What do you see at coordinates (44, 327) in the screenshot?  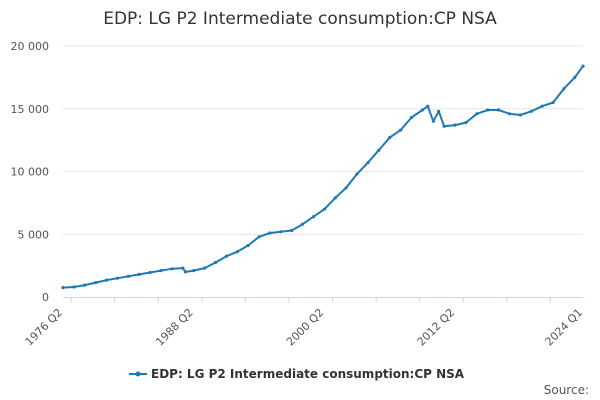 I see `x-tick-label: 1976 Q2` at bounding box center [44, 327].